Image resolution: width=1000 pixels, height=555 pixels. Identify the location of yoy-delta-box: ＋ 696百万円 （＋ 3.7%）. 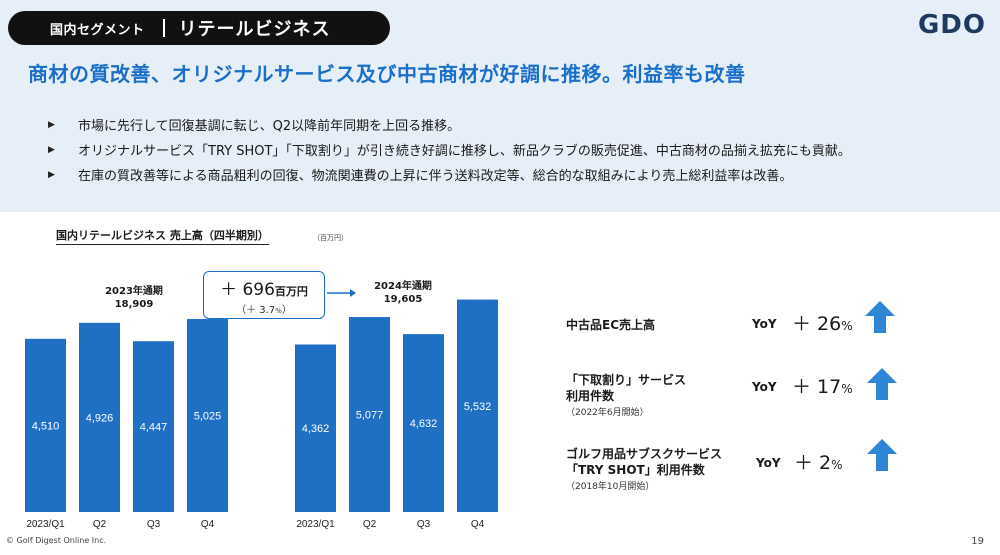
(264, 295).